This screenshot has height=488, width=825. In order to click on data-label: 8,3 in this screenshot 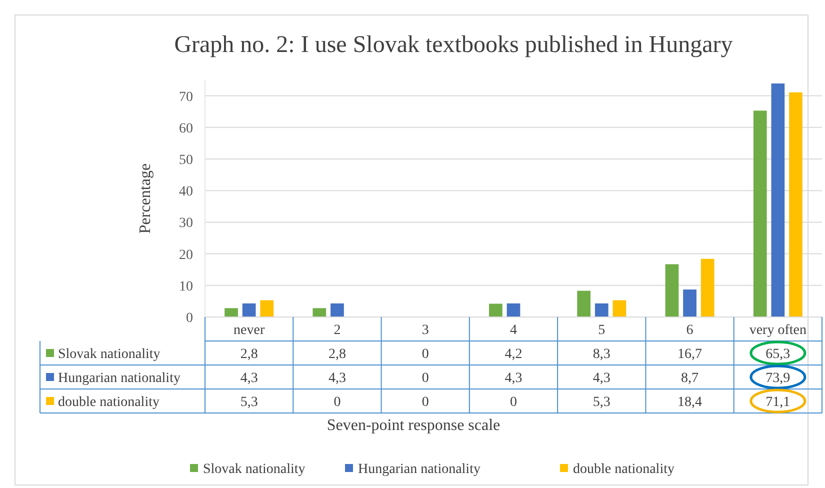, I will do `click(601, 354)`.